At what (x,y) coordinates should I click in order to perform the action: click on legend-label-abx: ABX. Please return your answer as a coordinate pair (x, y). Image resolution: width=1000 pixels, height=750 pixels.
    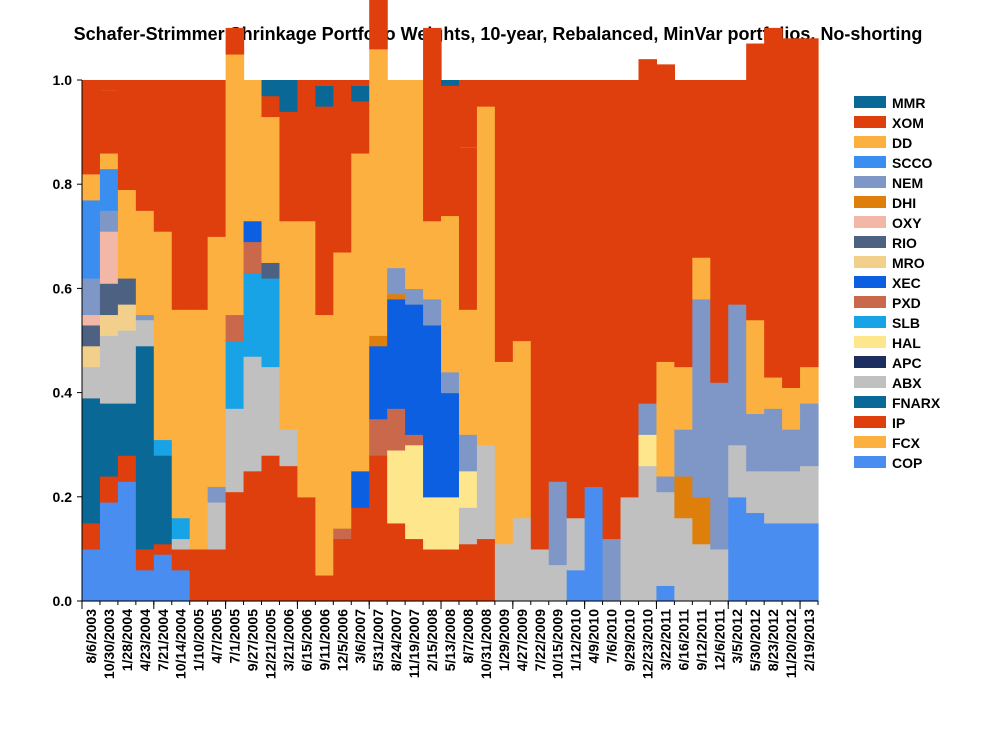
    Looking at the image, I should click on (907, 383).